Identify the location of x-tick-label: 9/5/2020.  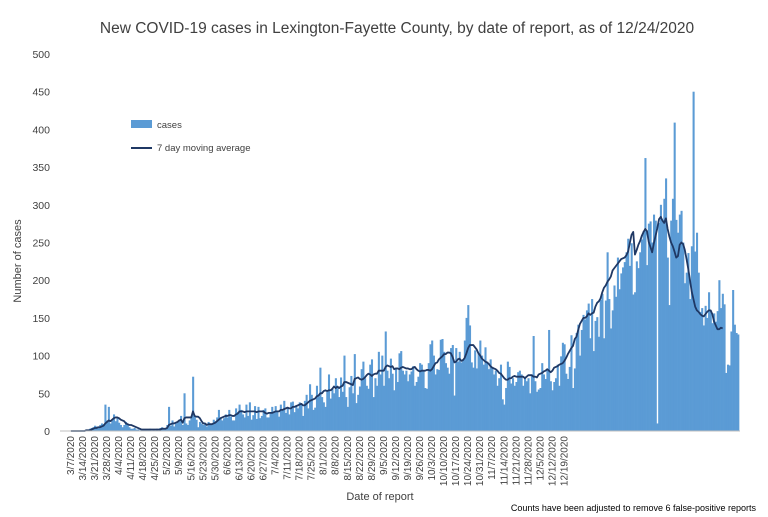
(384, 455).